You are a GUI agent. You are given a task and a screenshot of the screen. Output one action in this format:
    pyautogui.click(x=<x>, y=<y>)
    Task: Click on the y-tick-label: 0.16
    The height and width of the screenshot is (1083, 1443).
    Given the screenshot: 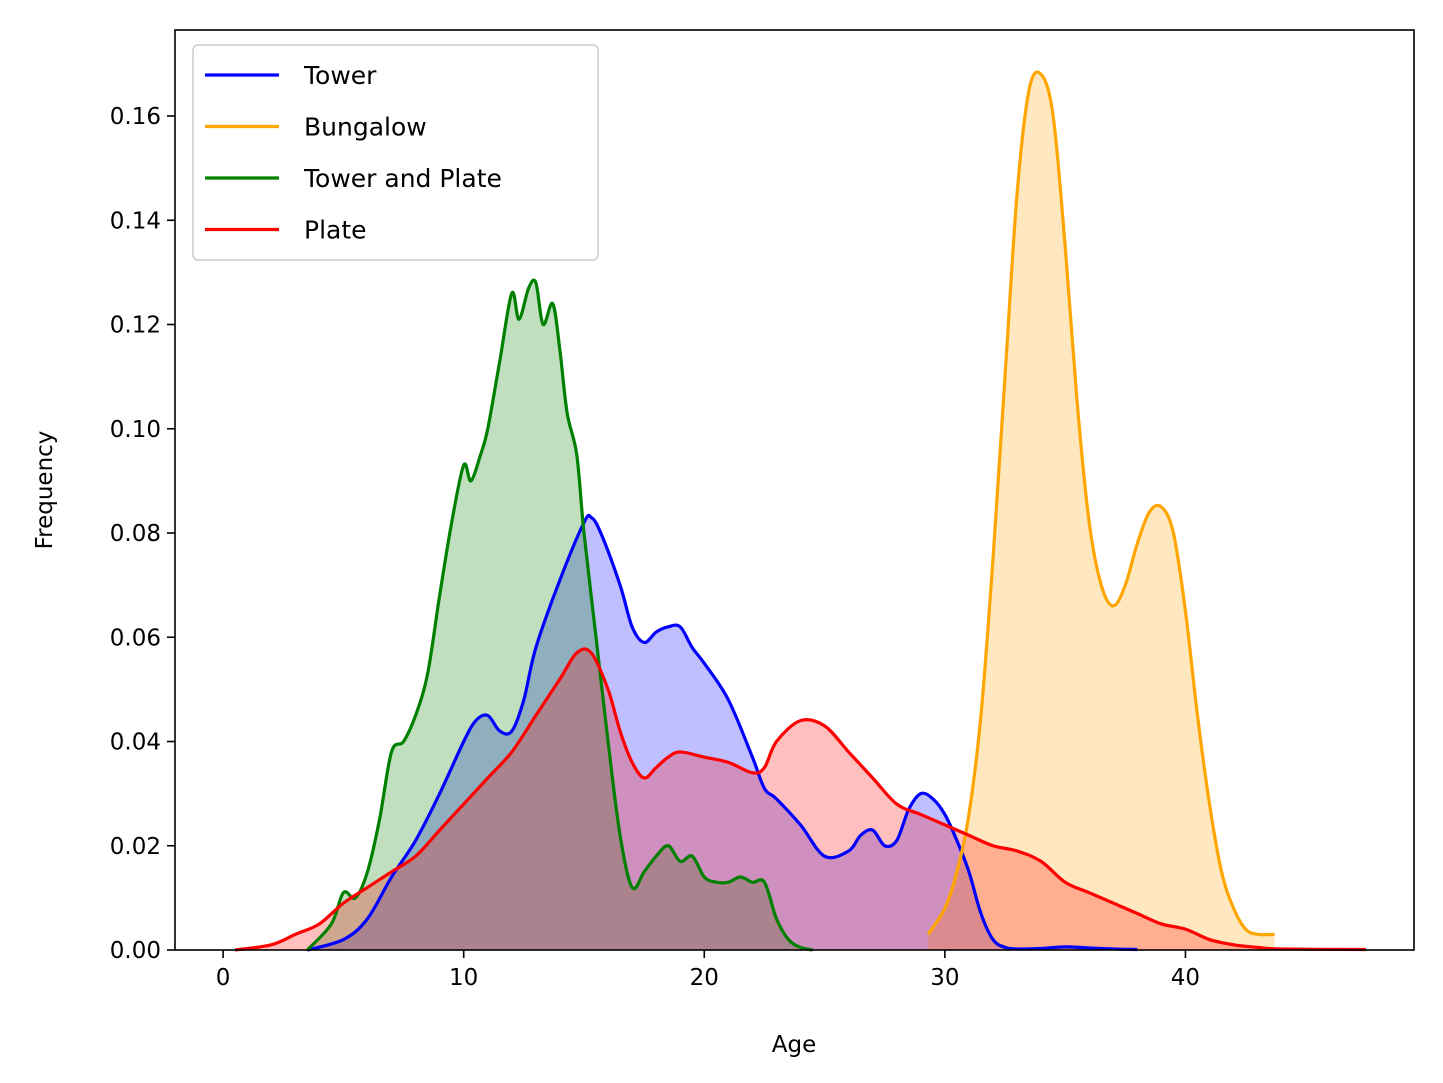 What is the action you would take?
    pyautogui.click(x=135, y=117)
    